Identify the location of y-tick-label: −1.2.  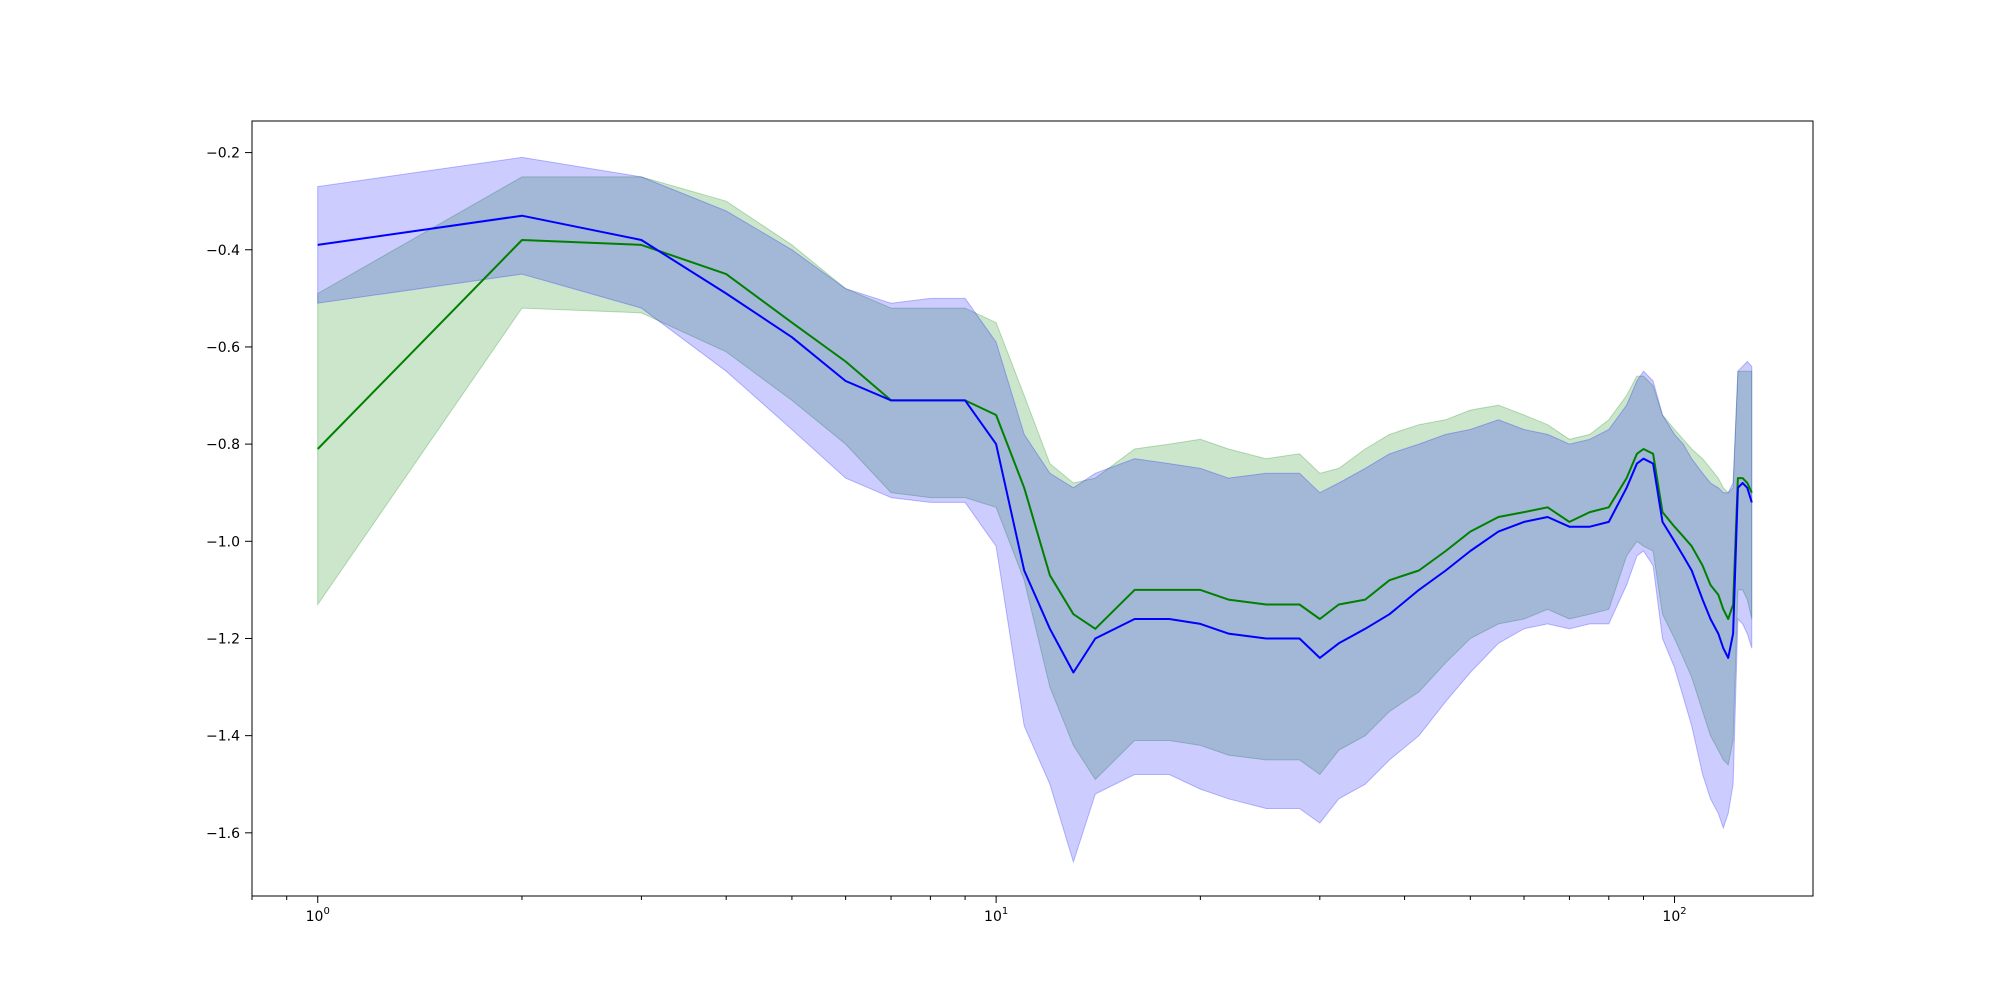
(223, 639).